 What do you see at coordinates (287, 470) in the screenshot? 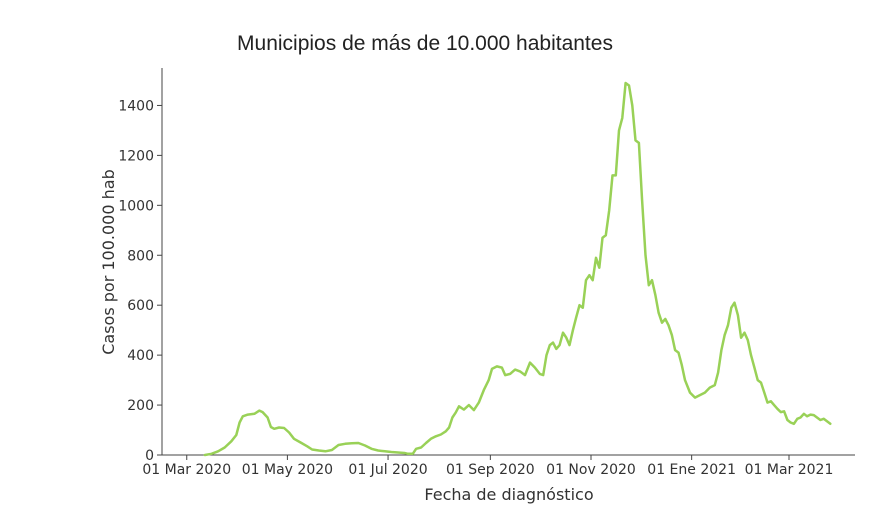
I see `x-tick-label: 01 May 2020` at bounding box center [287, 470].